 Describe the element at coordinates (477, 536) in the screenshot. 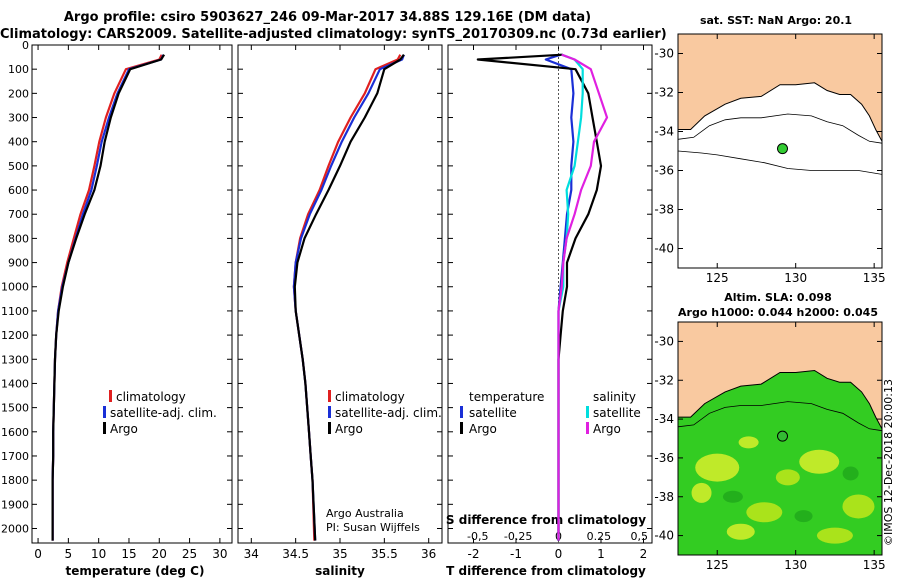

I see `sdiff-x-tick-label: -0,5` at that location.